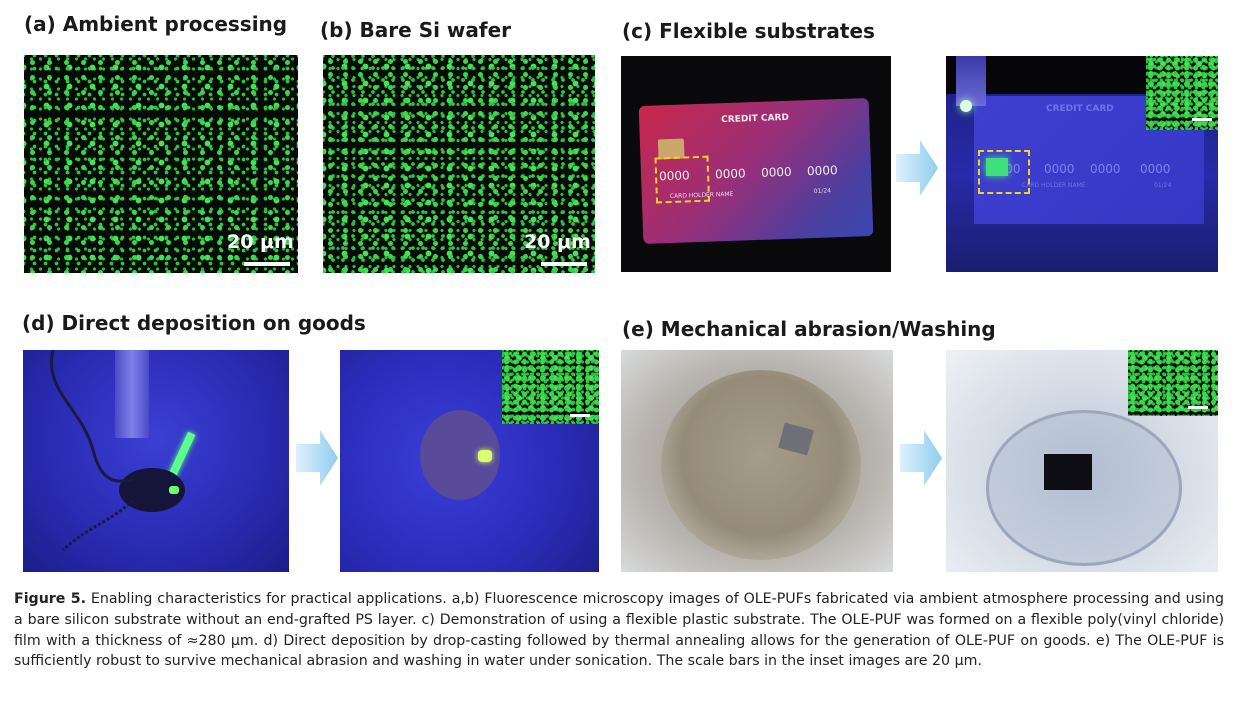  What do you see at coordinates (1080, 109) in the screenshot?
I see `card-title-uv: CREDIT CARD` at bounding box center [1080, 109].